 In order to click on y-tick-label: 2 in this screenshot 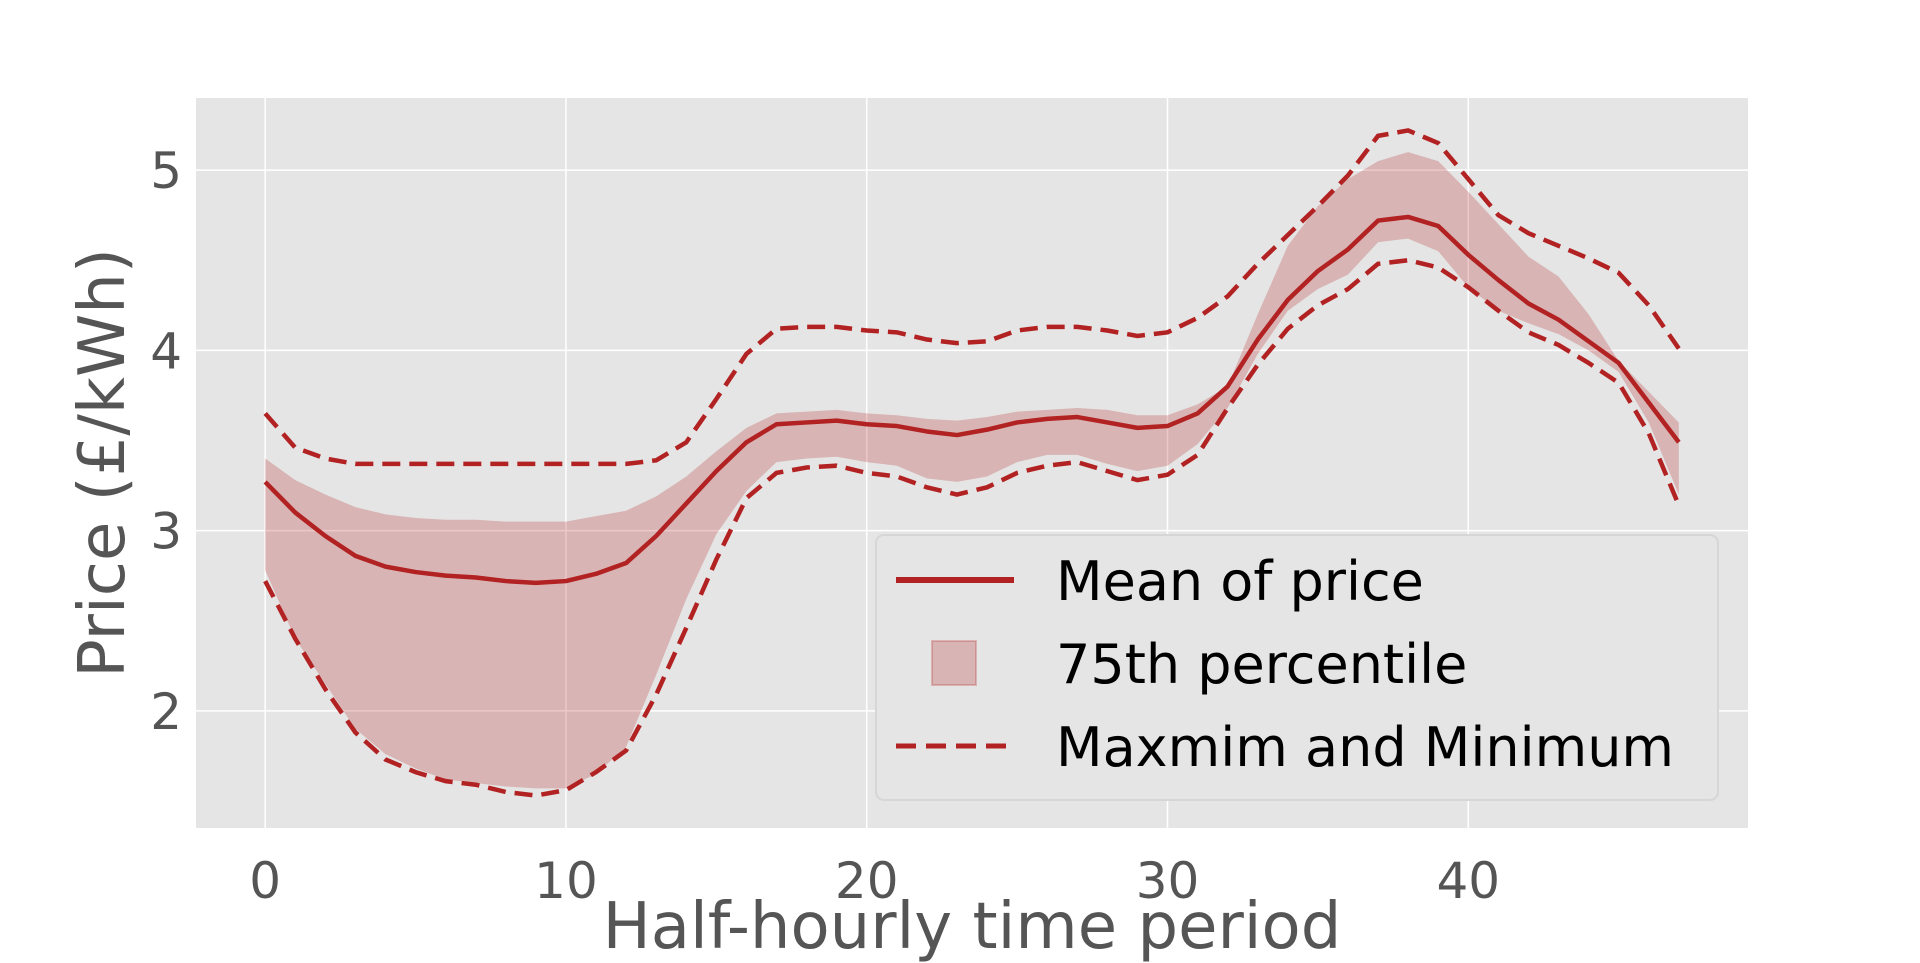, I will do `click(166, 712)`.